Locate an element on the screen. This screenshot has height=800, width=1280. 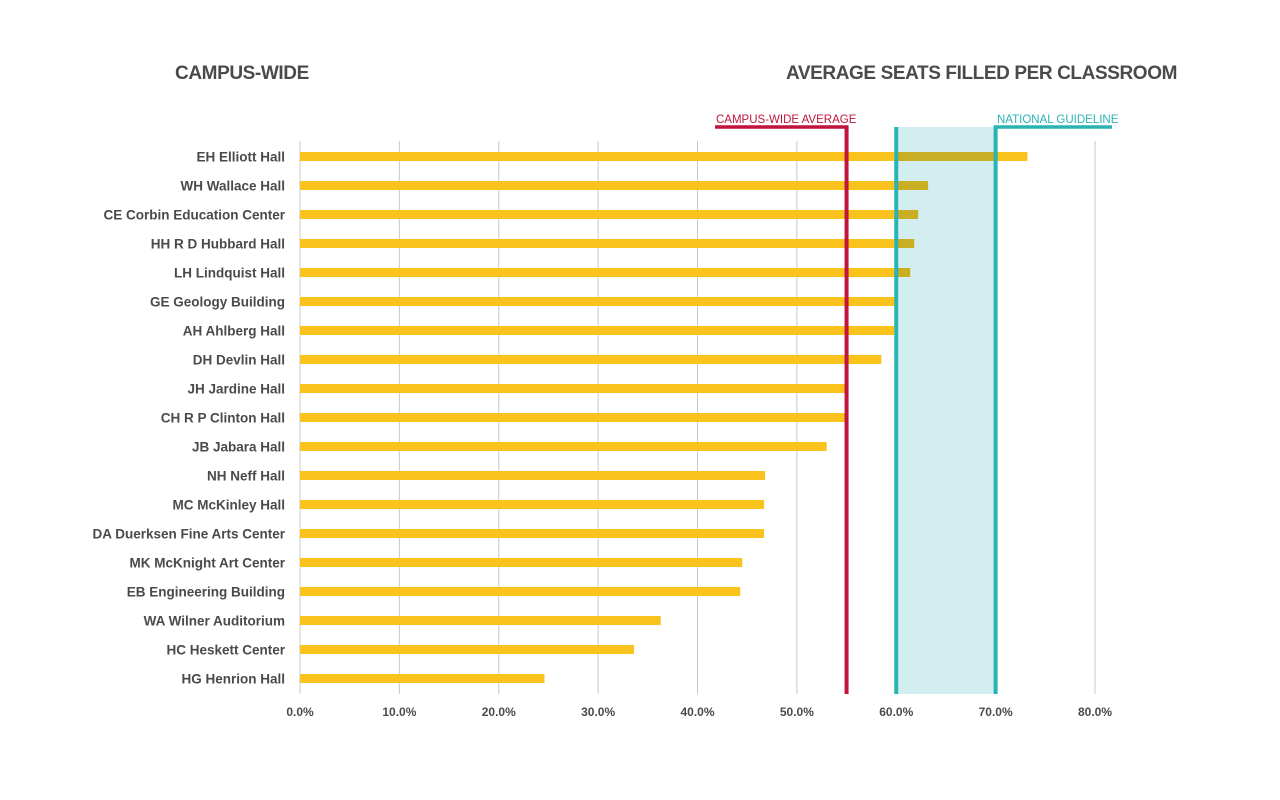
guideline-band is located at coordinates (946, 410).